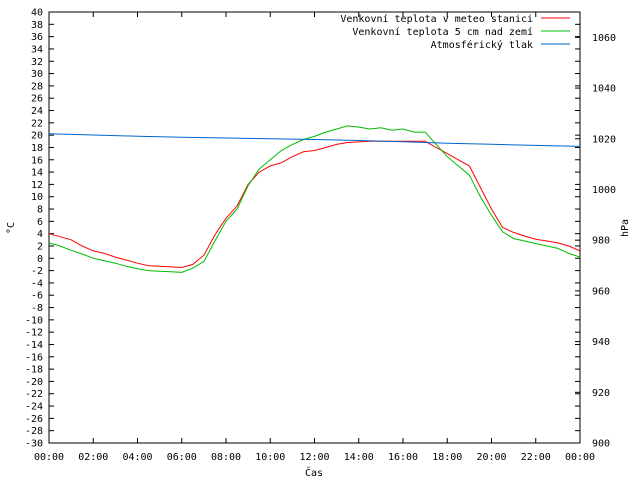 The width and height of the screenshot is (640, 480). Describe the element at coordinates (40, 234) in the screenshot. I see `y-left-tick-label: 4` at that location.